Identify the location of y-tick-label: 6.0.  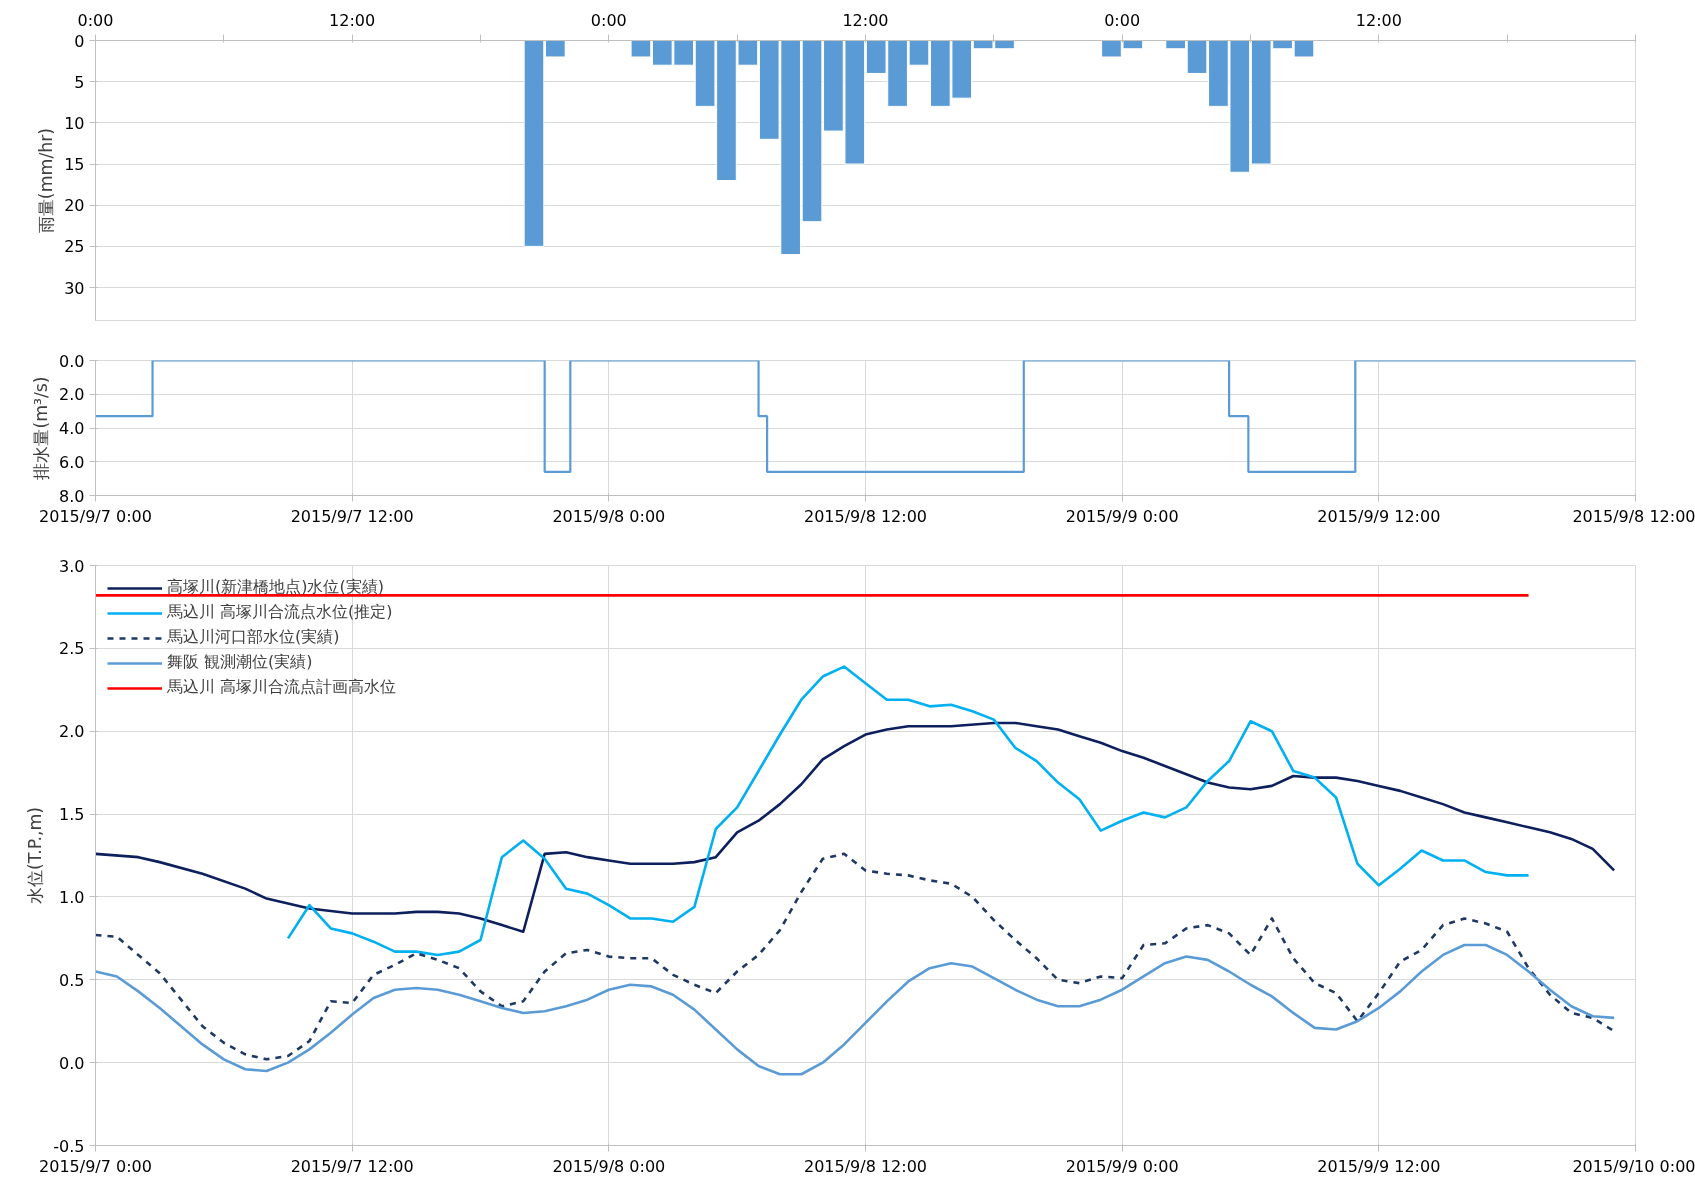
(72, 462).